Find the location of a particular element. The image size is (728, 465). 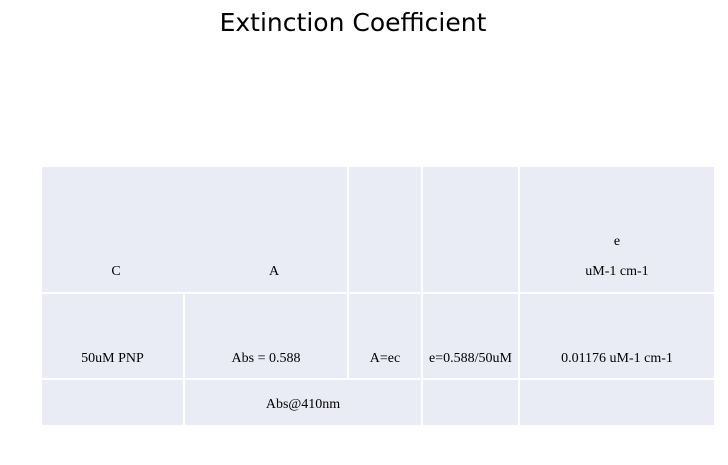

slide-title: Extinction Coefficient is located at coordinates (353, 22).